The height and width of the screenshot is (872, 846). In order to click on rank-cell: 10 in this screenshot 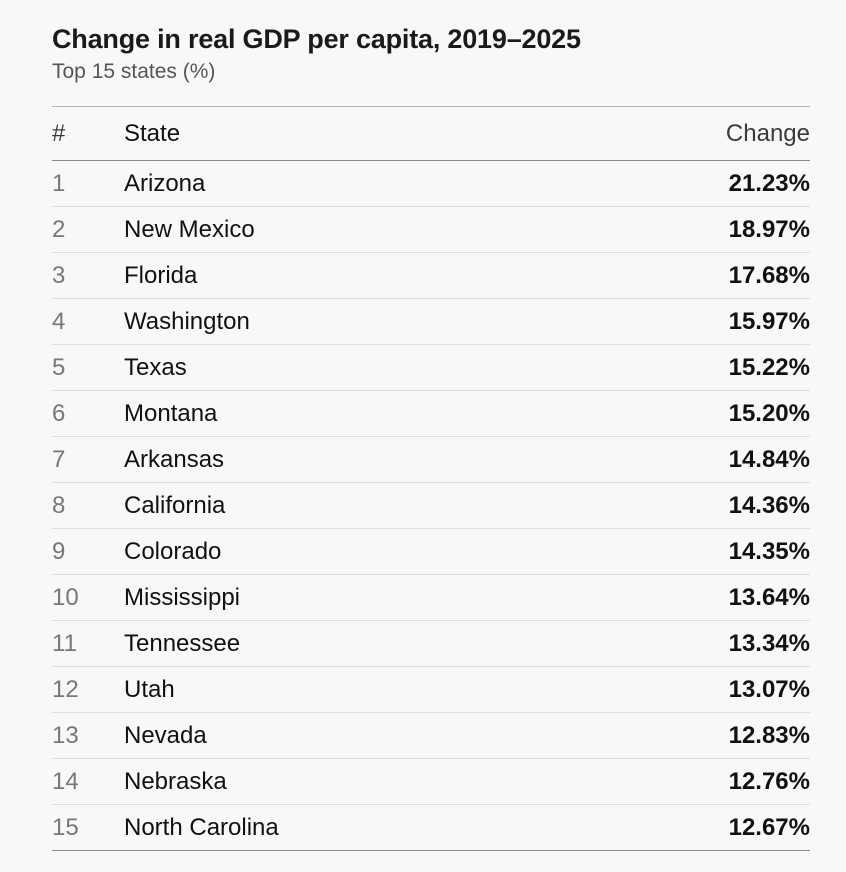, I will do `click(88, 597)`.